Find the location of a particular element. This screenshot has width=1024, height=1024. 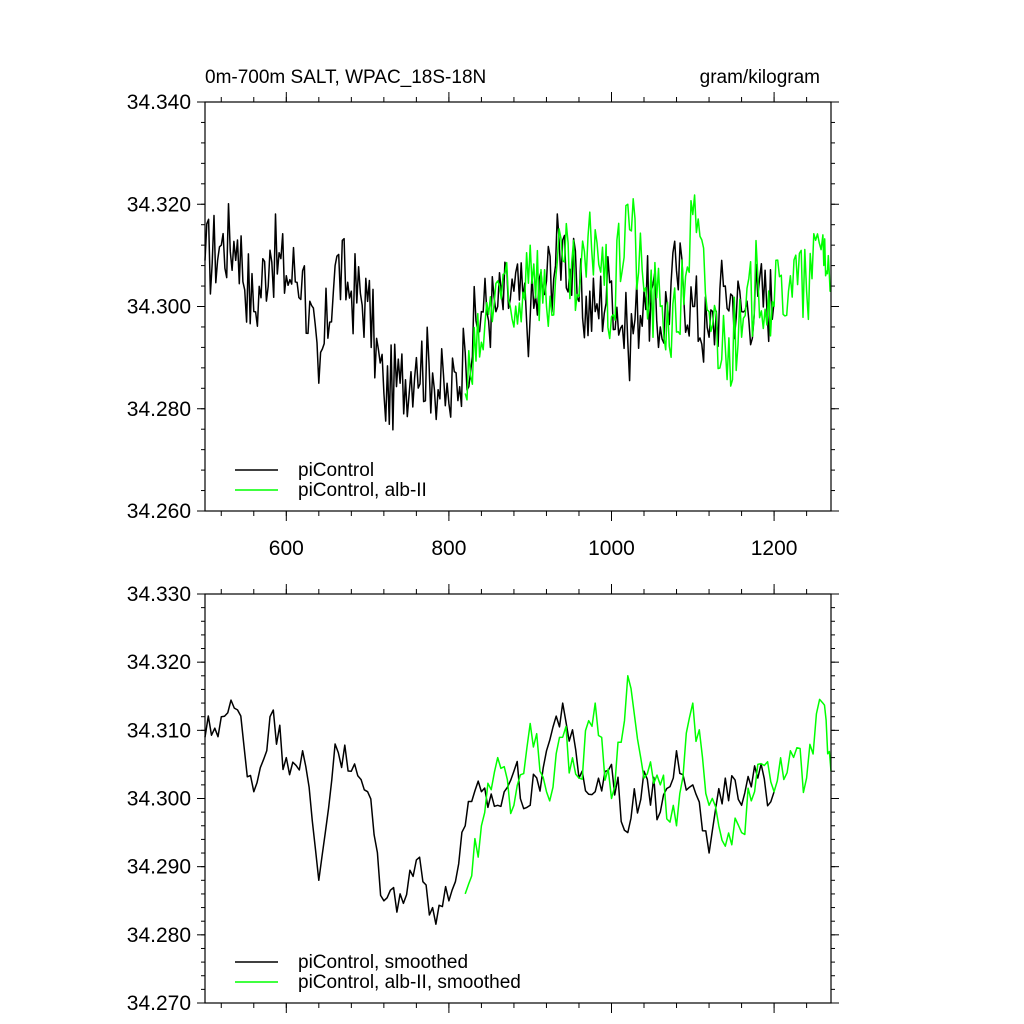

chart-title: 0m-700m SALT, WPAC_18S-18N is located at coordinates (345, 77).